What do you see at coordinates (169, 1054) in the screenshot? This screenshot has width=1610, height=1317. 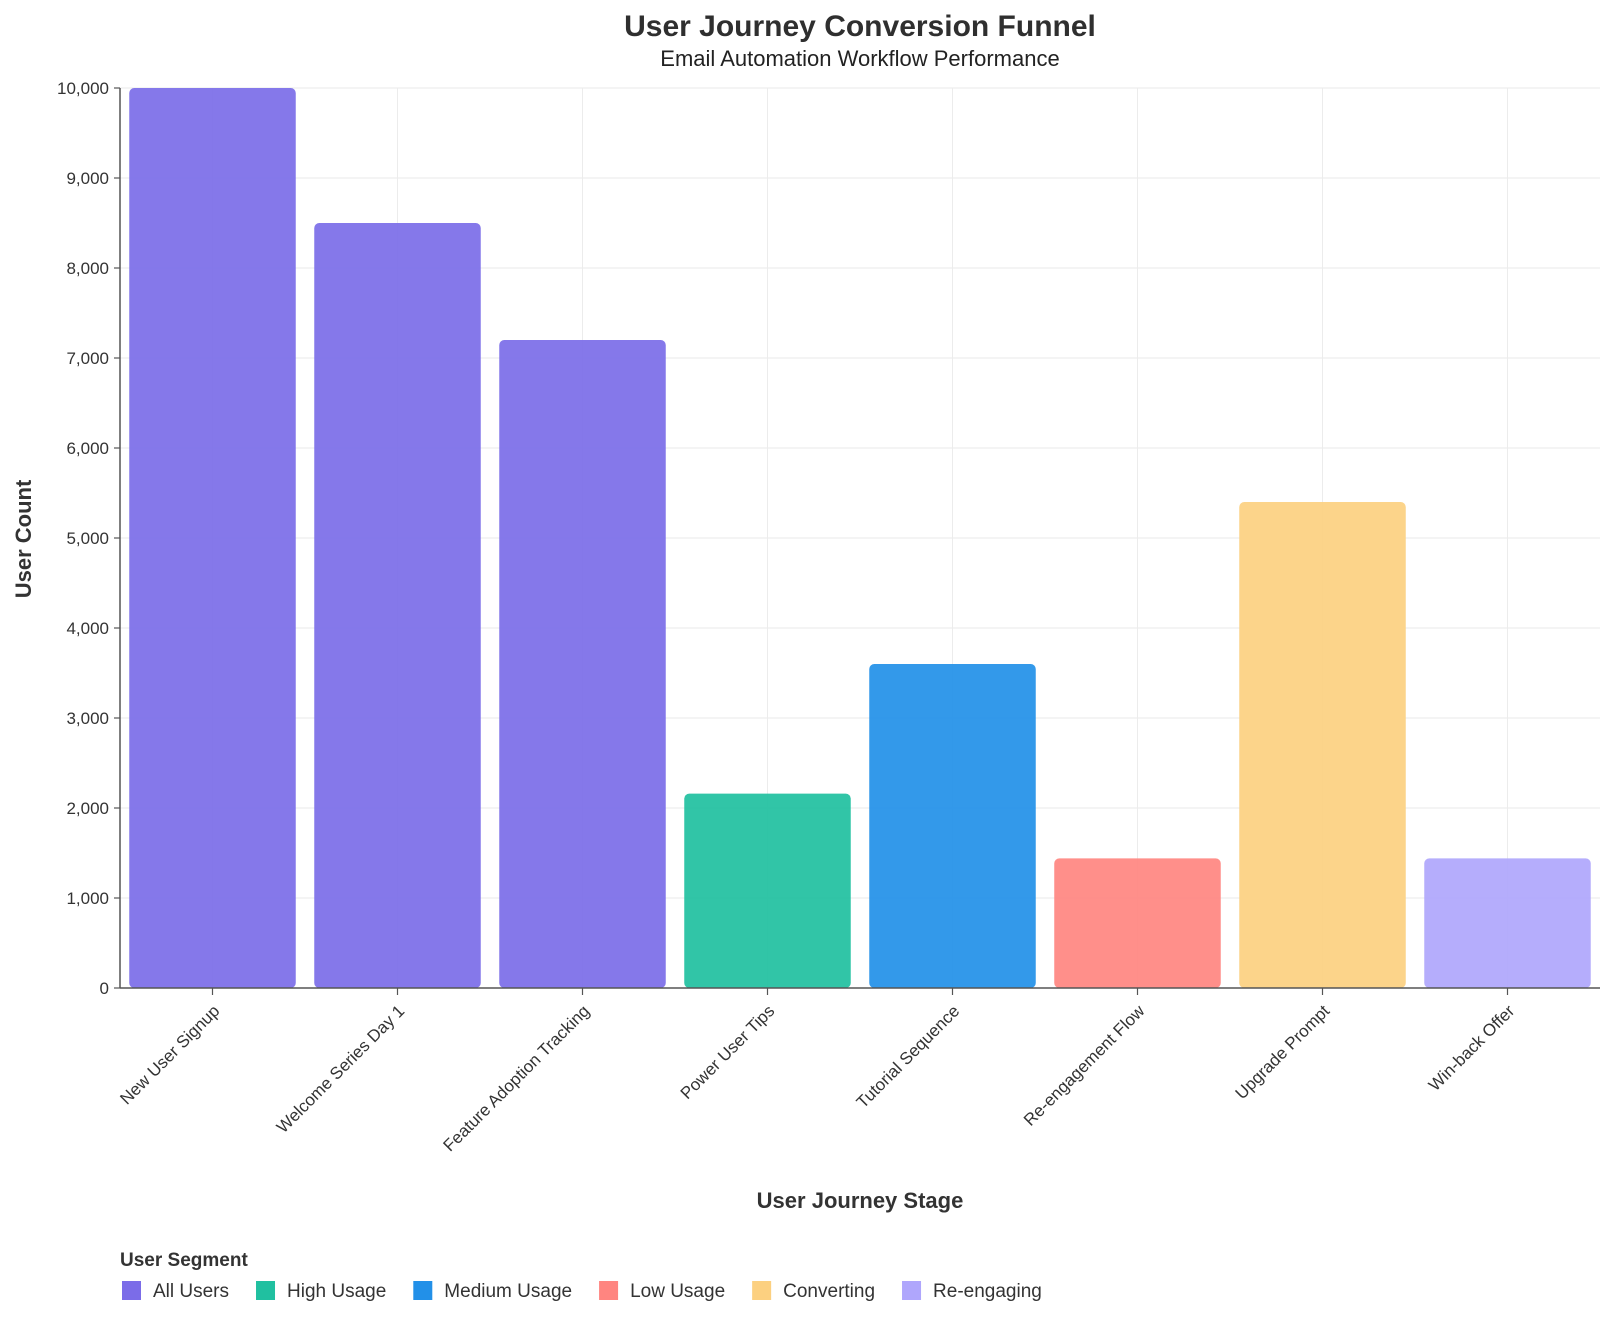 I see `x-tick-label: New User Signup` at bounding box center [169, 1054].